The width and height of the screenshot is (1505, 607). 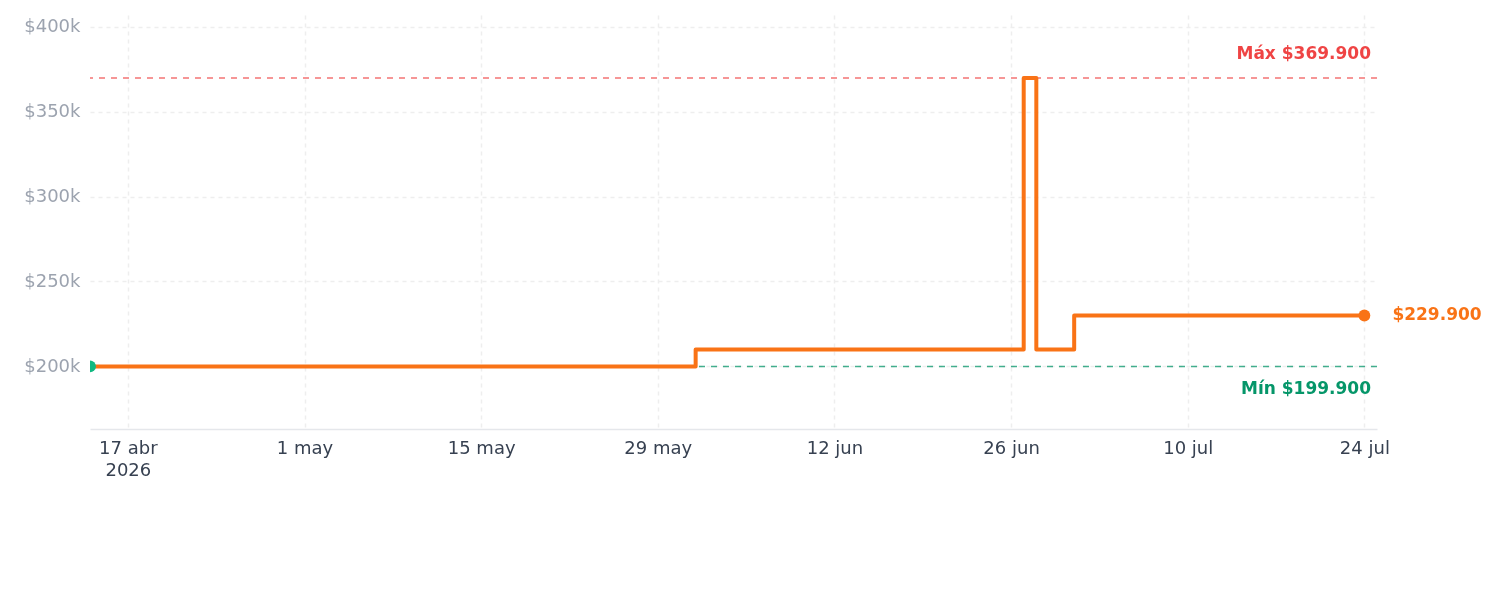 What do you see at coordinates (835, 447) in the screenshot?
I see `x-tick-label: 12 jun` at bounding box center [835, 447].